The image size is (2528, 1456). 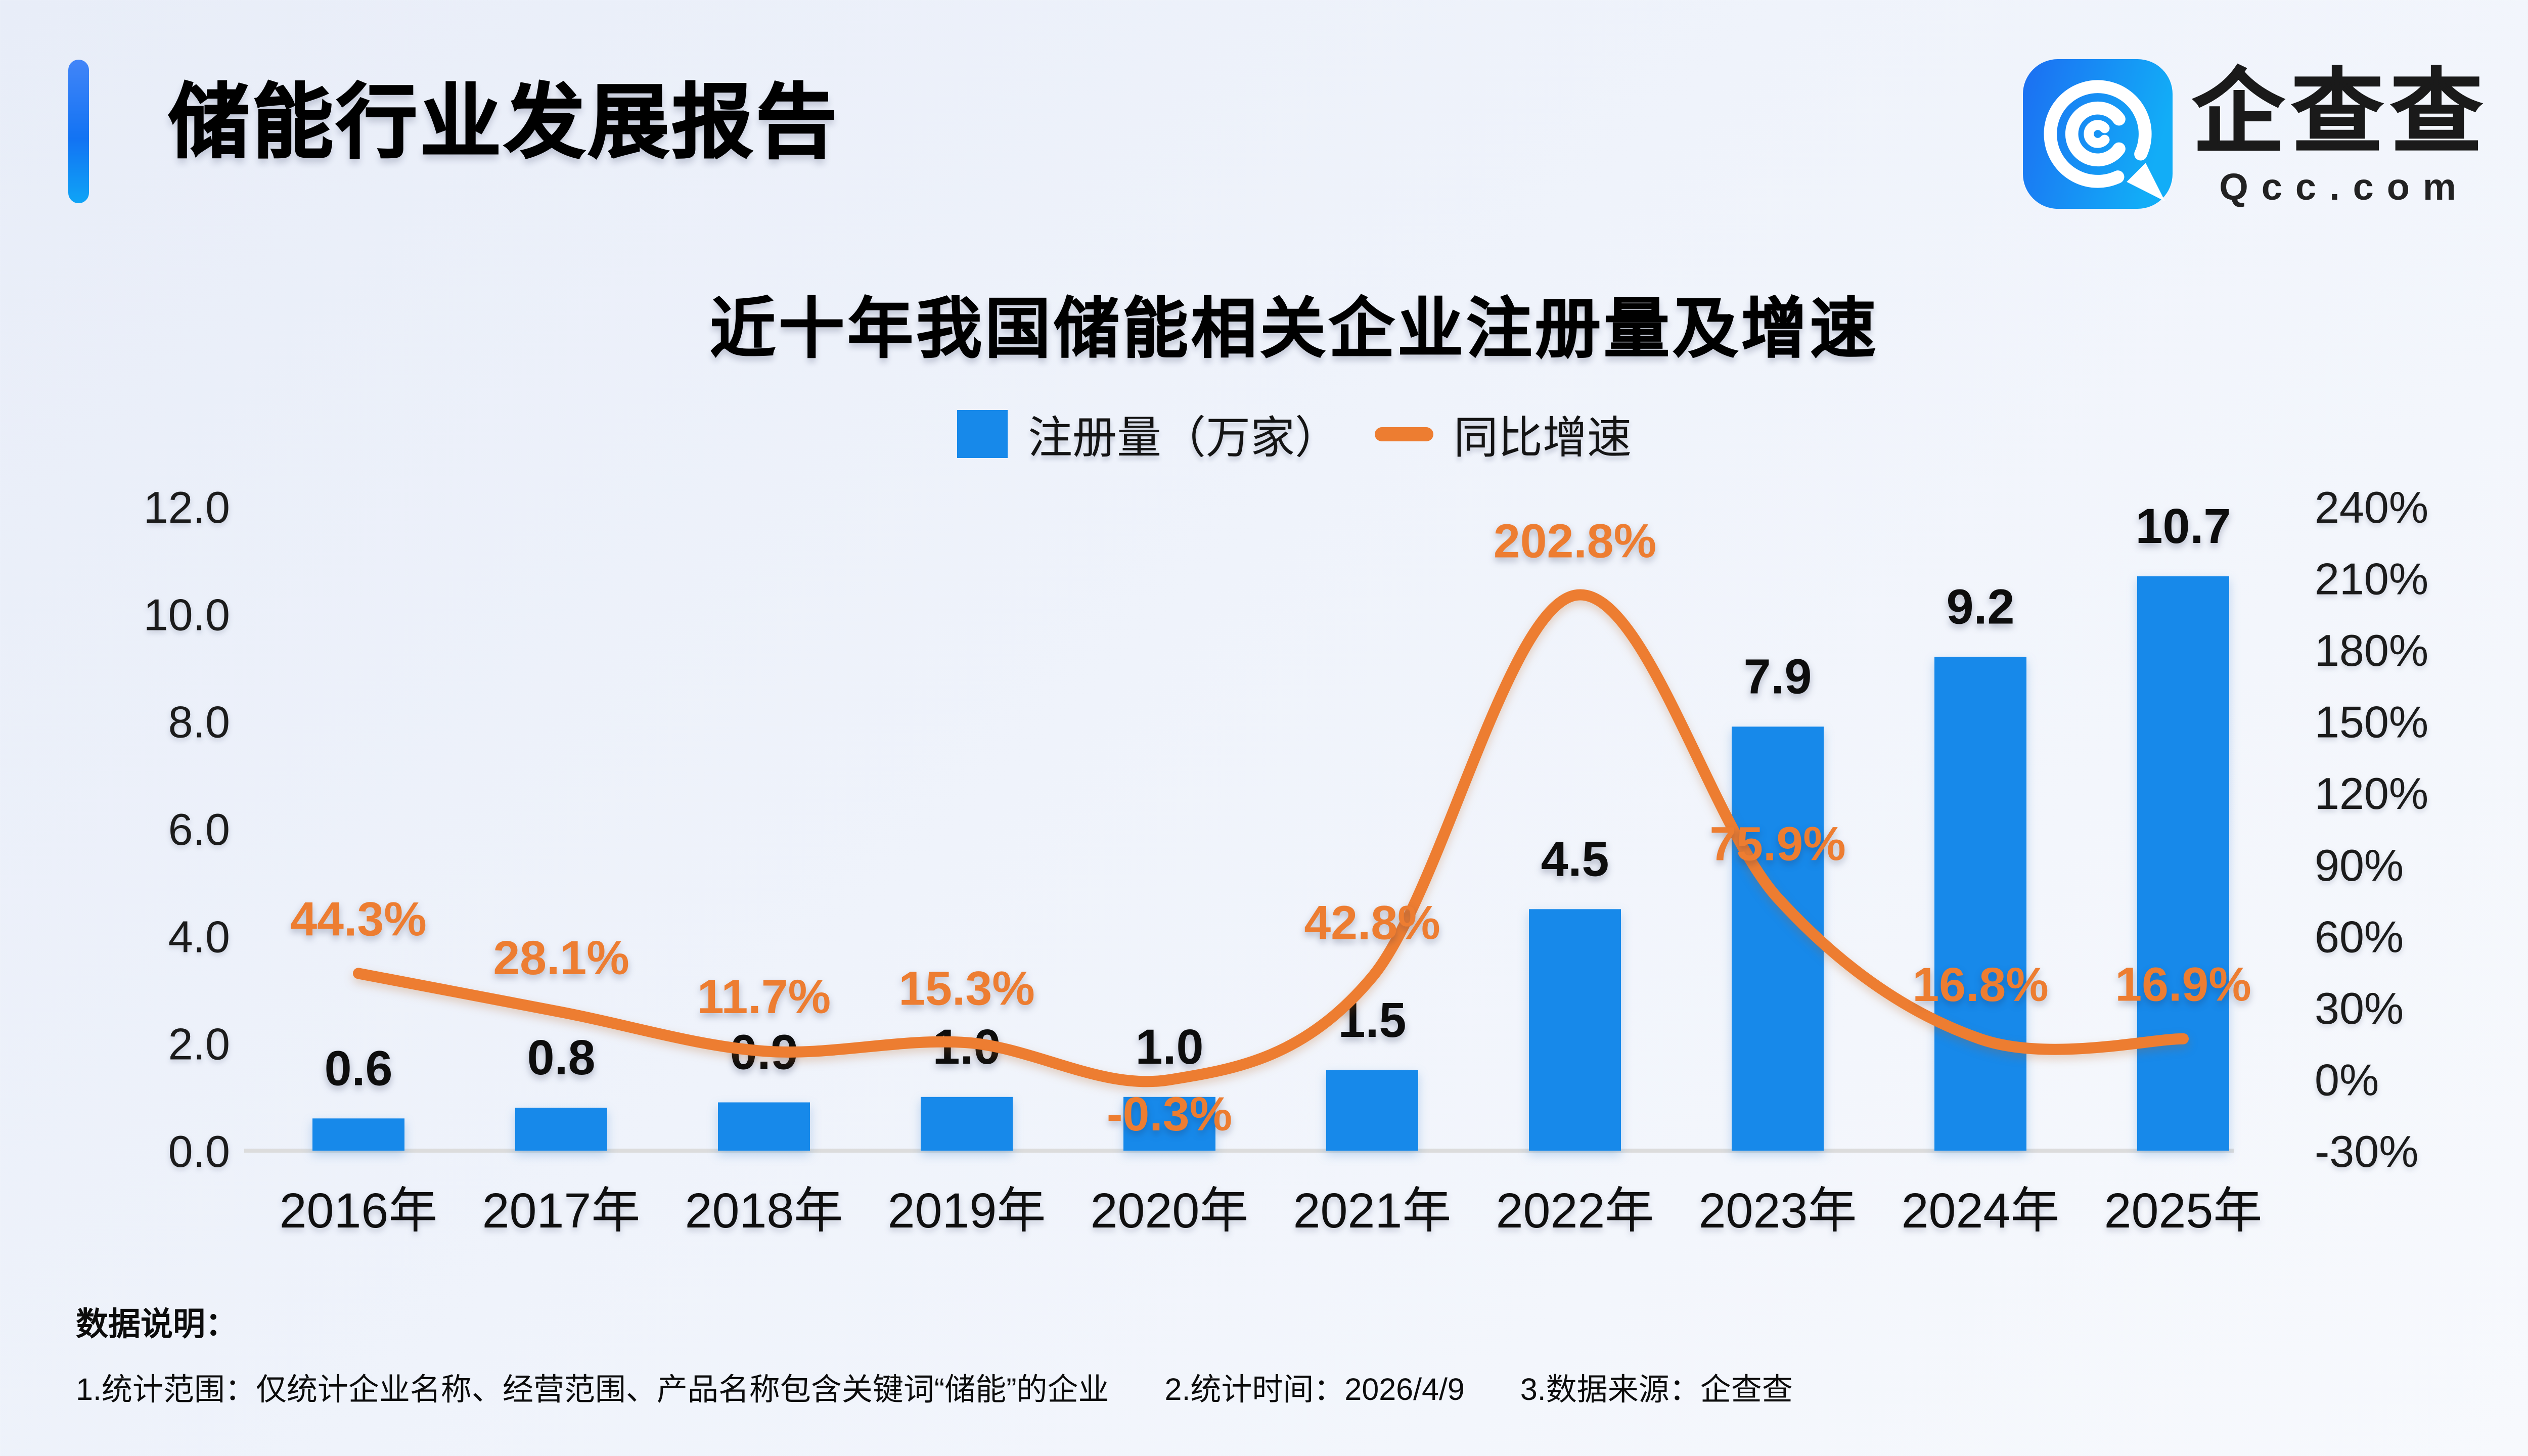 What do you see at coordinates (1778, 1210) in the screenshot?
I see `x-axis-label: 2023年` at bounding box center [1778, 1210].